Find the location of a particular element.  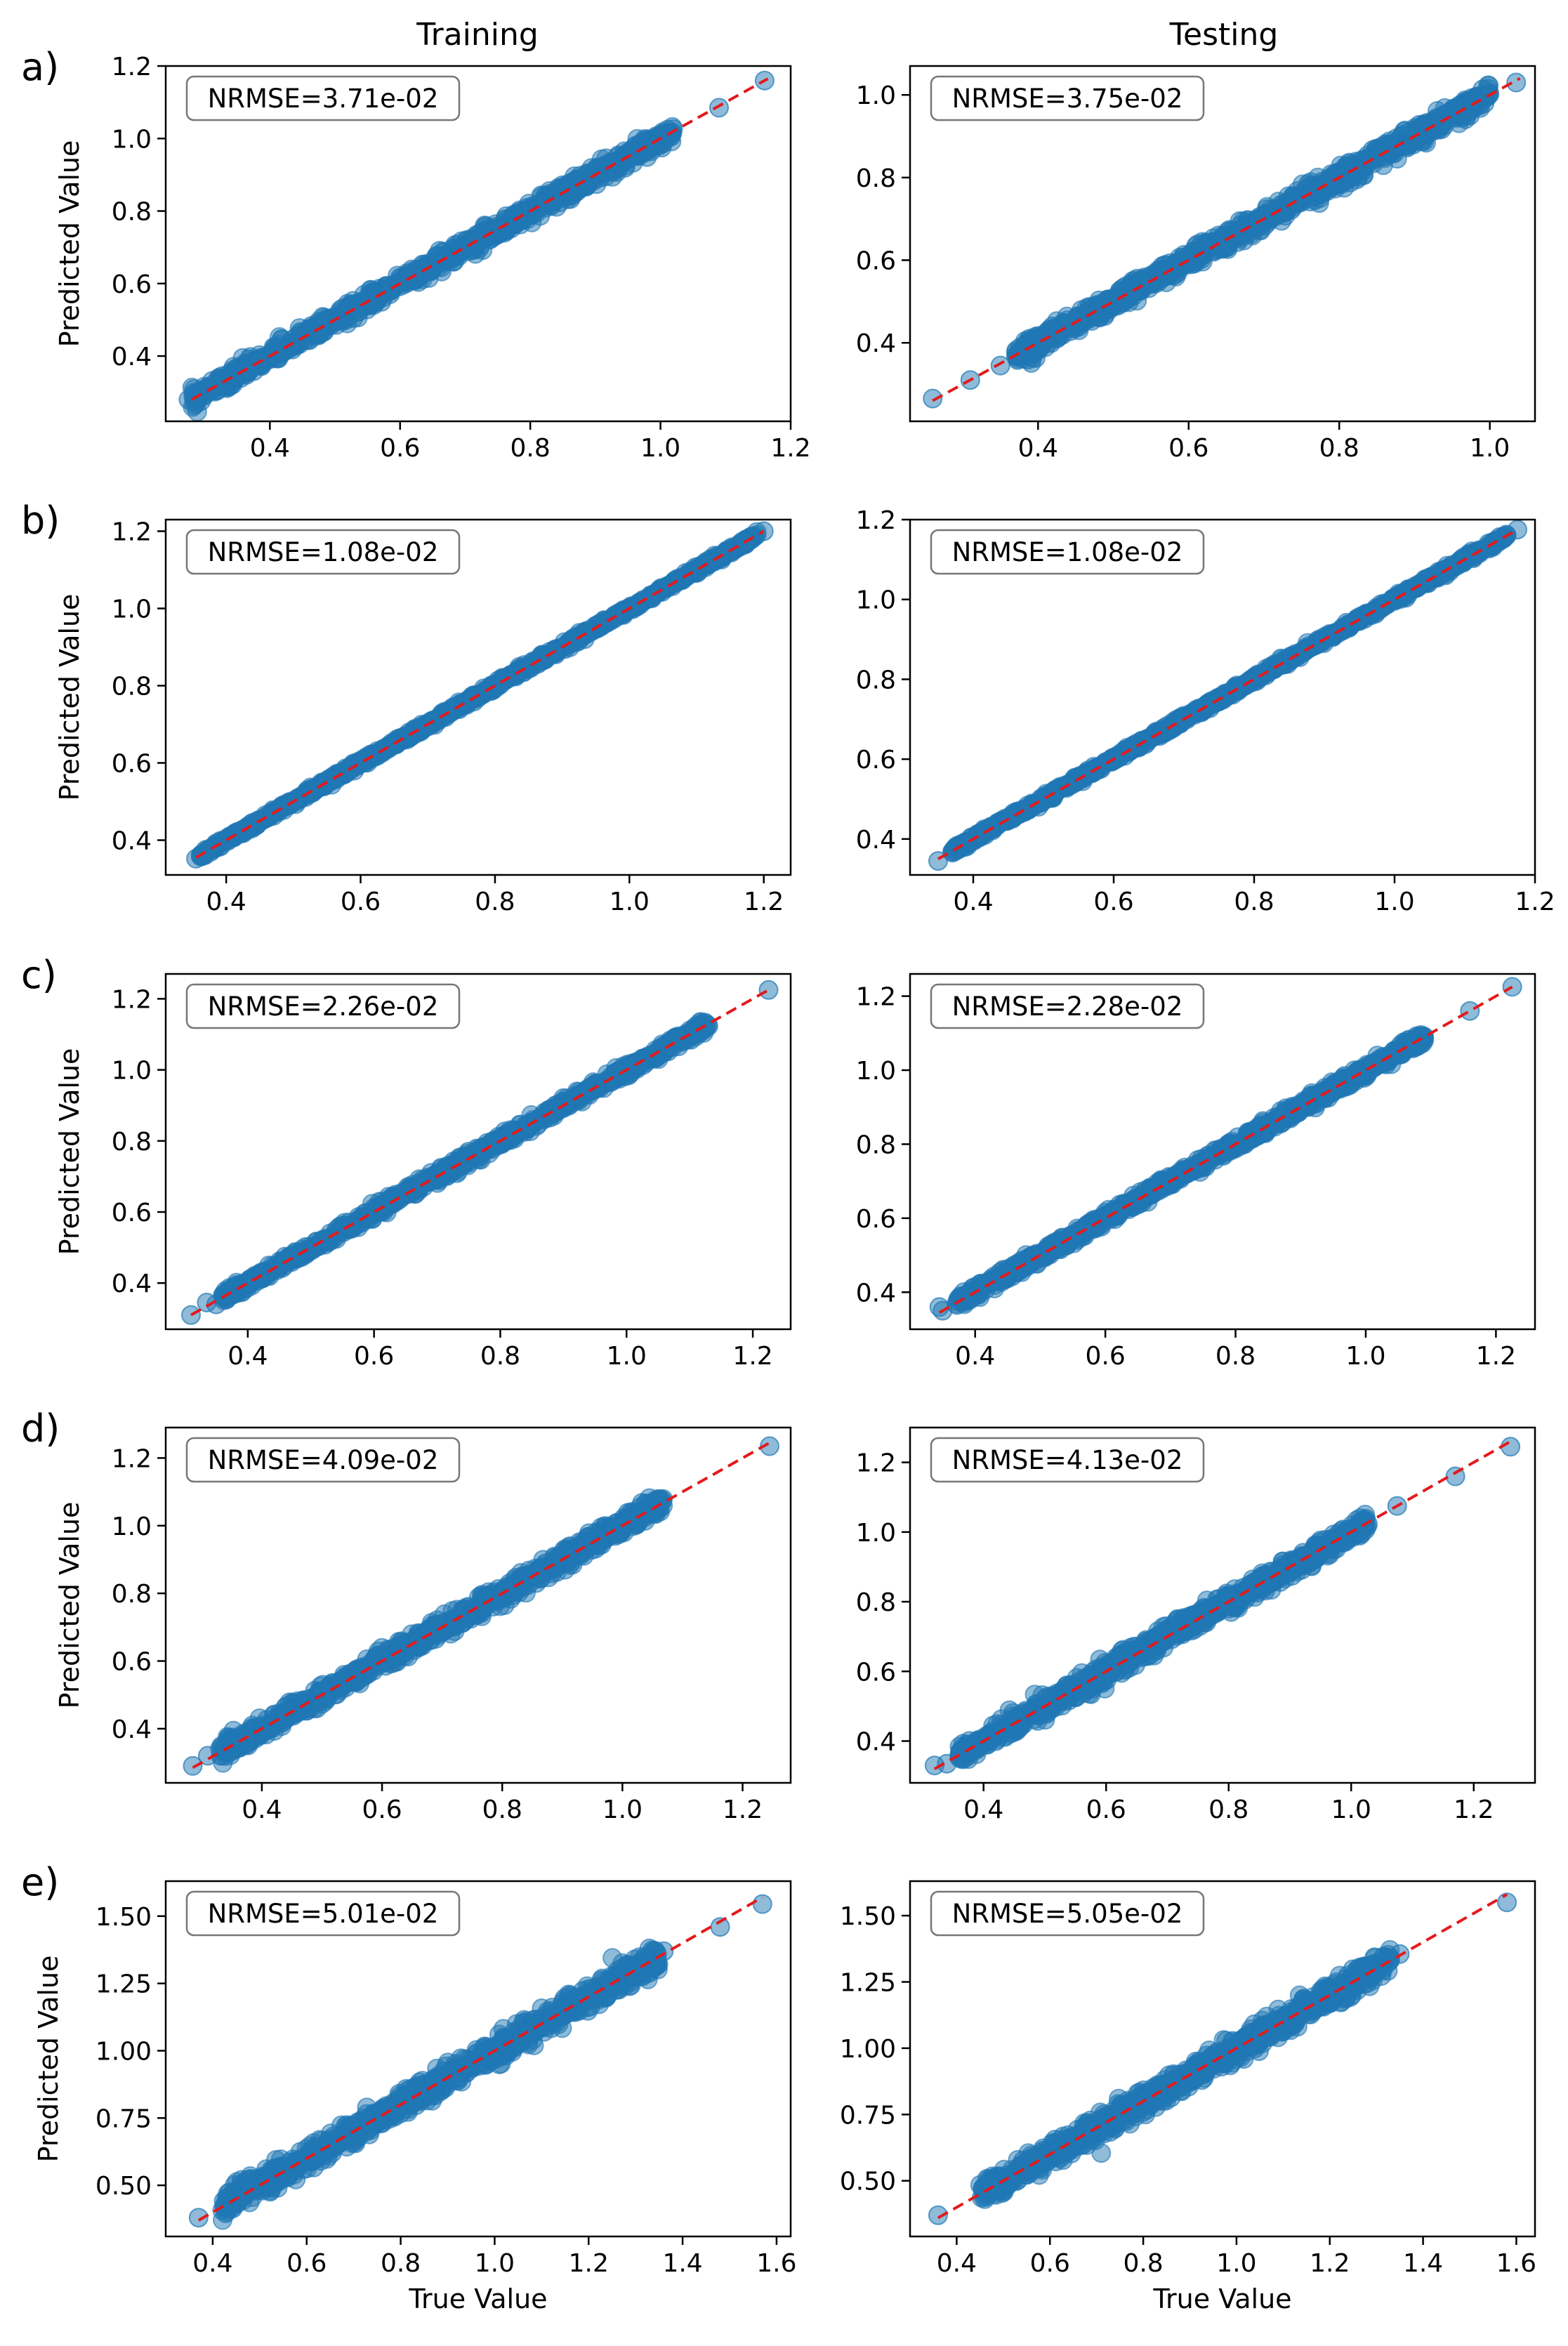

annotation-text: NRMSE=1.08e-02 is located at coordinates (1067, 552).